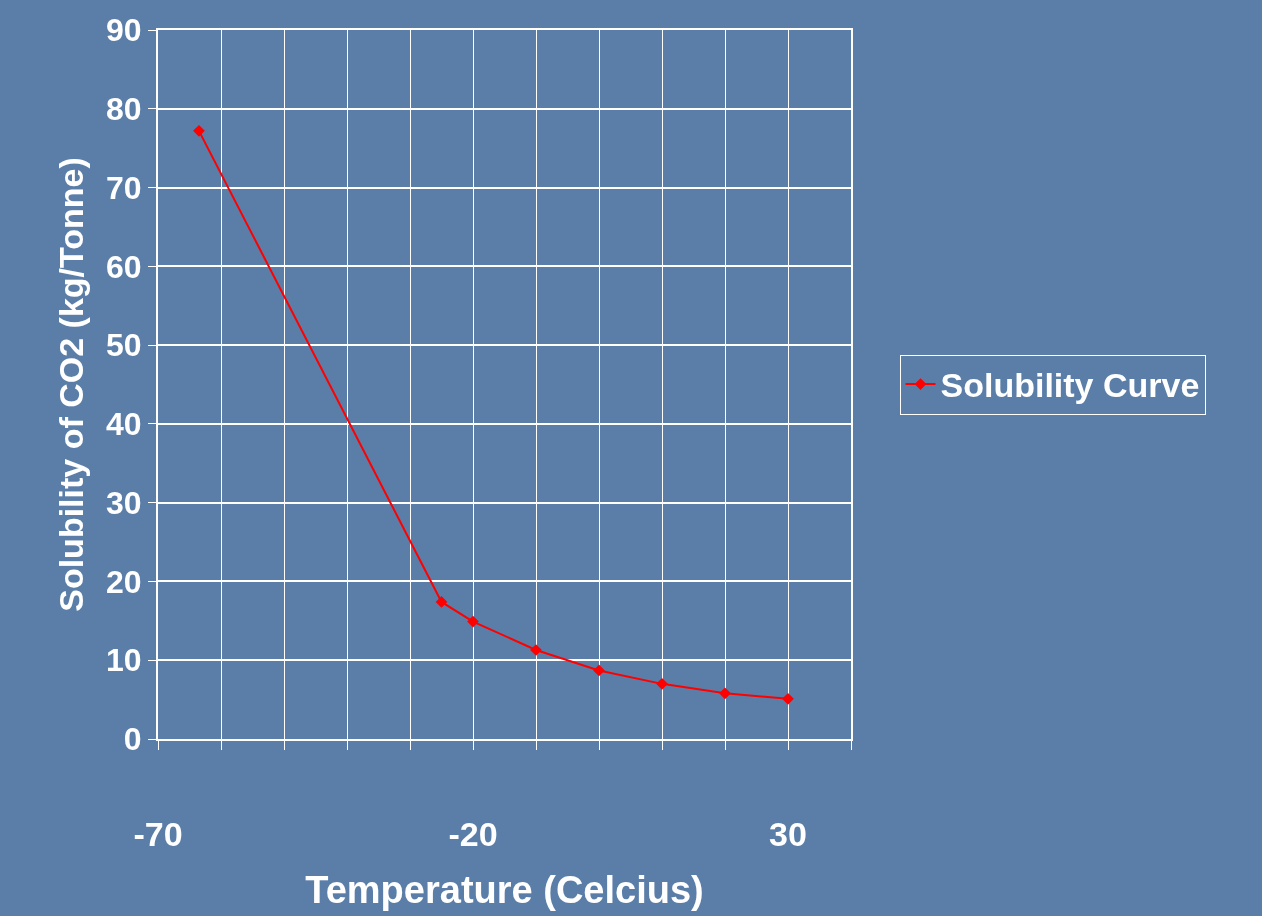 The width and height of the screenshot is (1262, 916). Describe the element at coordinates (124, 424) in the screenshot. I see `y-tick-label: 40` at that location.